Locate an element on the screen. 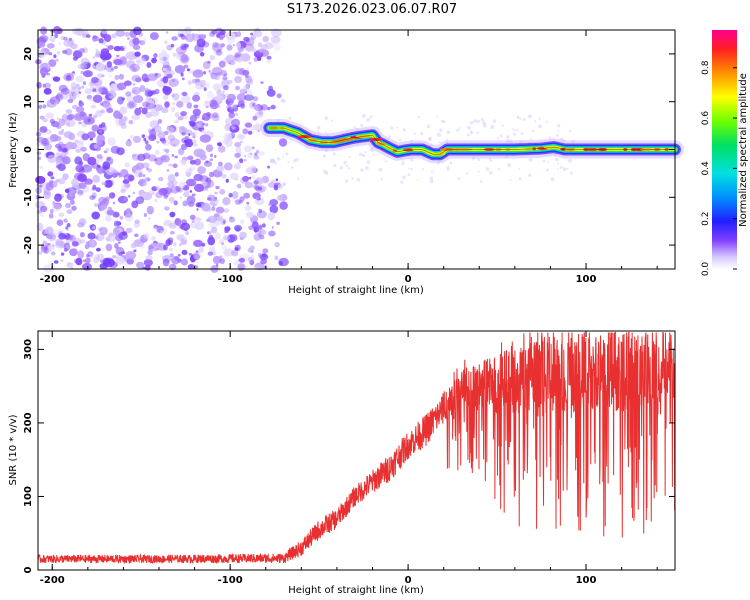 The height and width of the screenshot is (600, 750). colorbar-tick-label: 0.6 is located at coordinates (706, 118).